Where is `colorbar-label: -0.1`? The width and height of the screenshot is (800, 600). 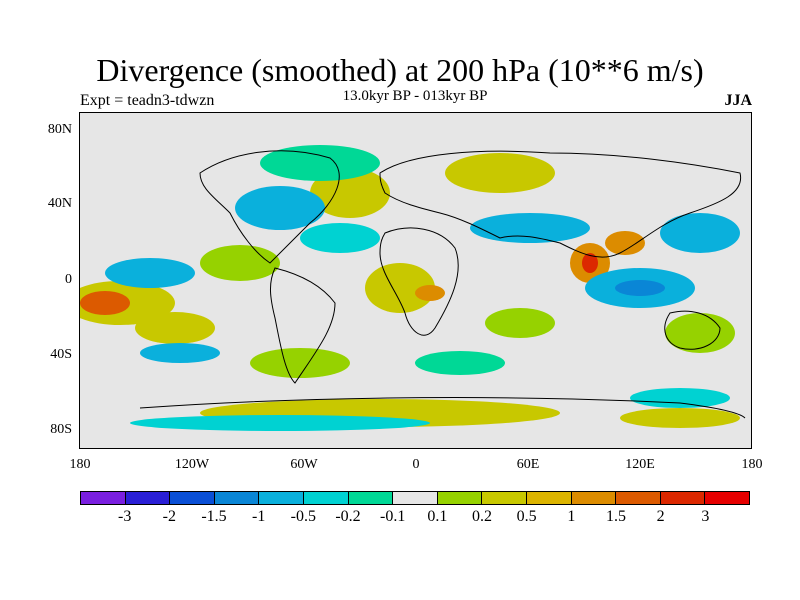
colorbar-label: -0.1 is located at coordinates (392, 516).